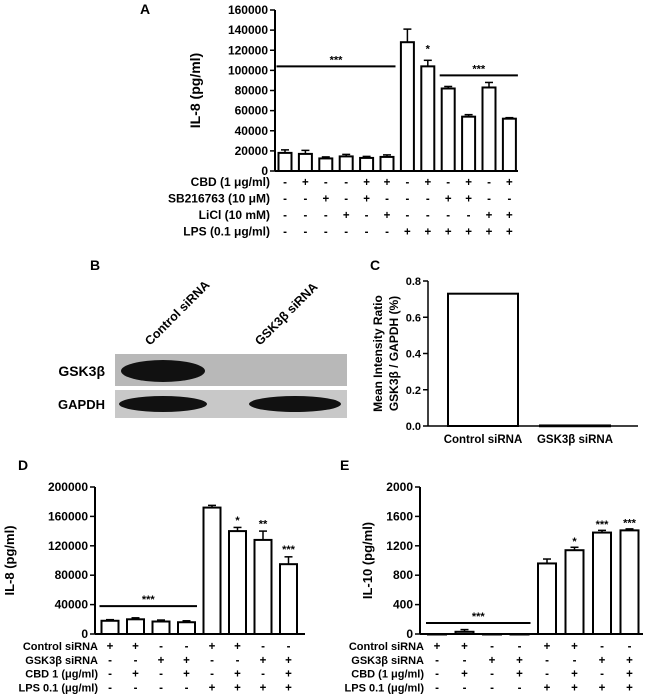  Describe the element at coordinates (413, 427) in the screenshot. I see `y-tick-label: 0.0` at that location.